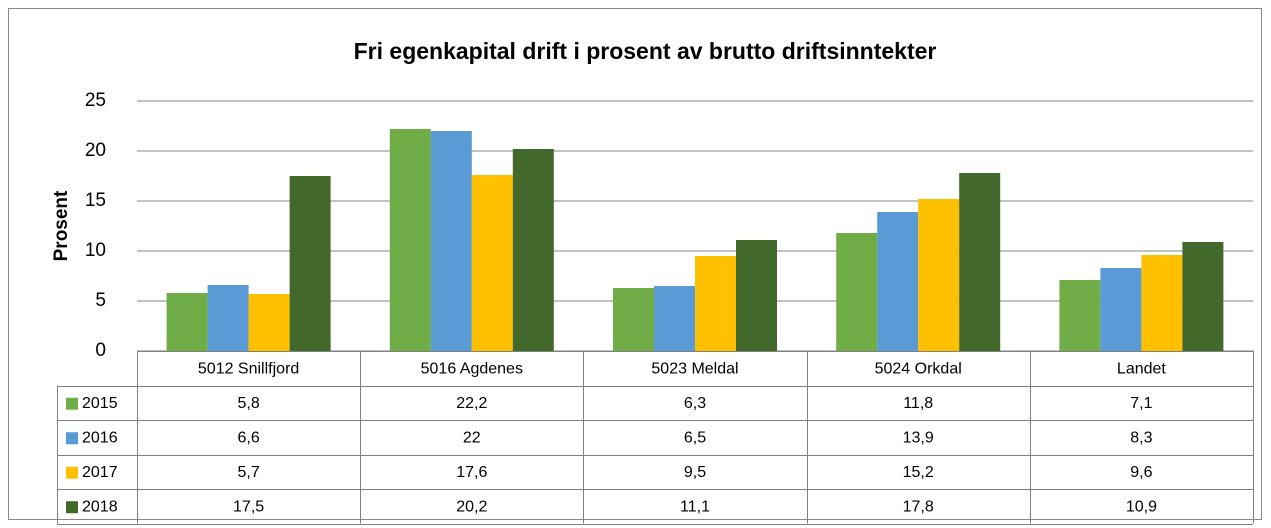 This screenshot has height=528, width=1271. Describe the element at coordinates (248, 368) in the screenshot. I see `x-tick-label: 5012 Snillfjord` at that location.